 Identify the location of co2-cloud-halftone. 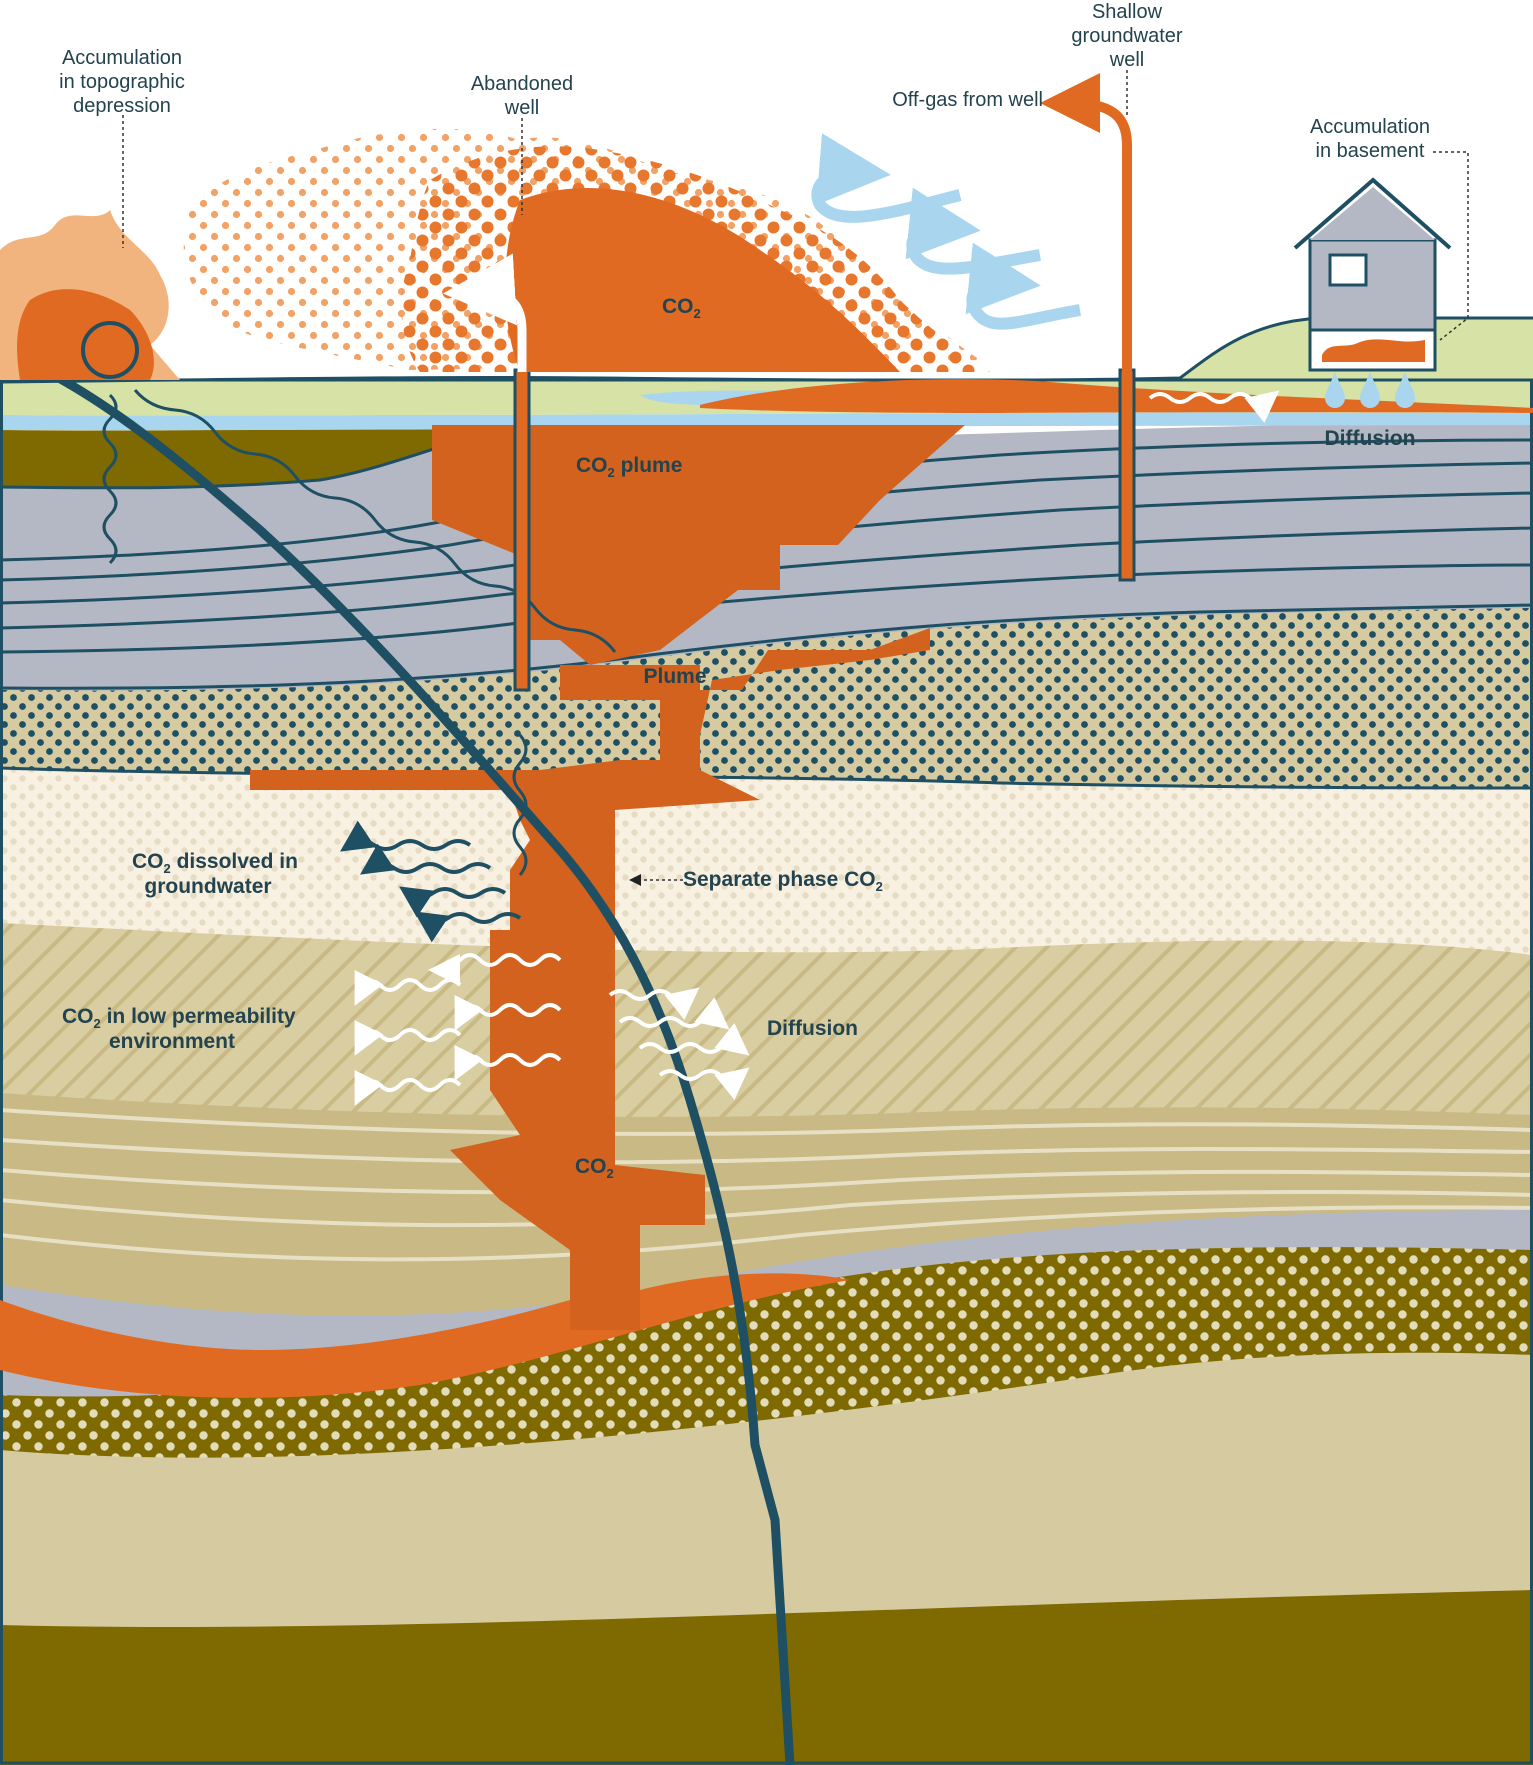
(586, 250).